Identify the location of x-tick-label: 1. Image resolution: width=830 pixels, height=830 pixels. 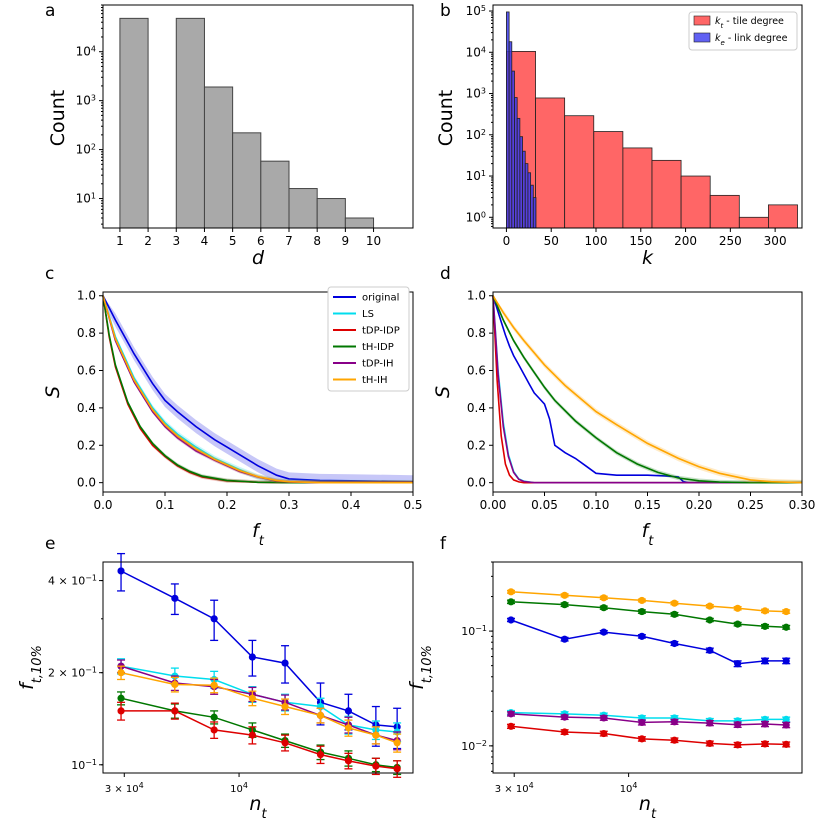
(120, 241).